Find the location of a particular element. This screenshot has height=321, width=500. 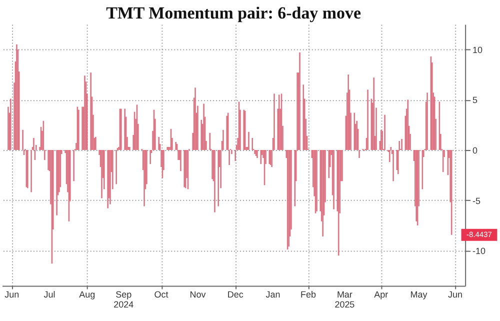

x-tick-label: Mar 2025 is located at coordinates (344, 300).